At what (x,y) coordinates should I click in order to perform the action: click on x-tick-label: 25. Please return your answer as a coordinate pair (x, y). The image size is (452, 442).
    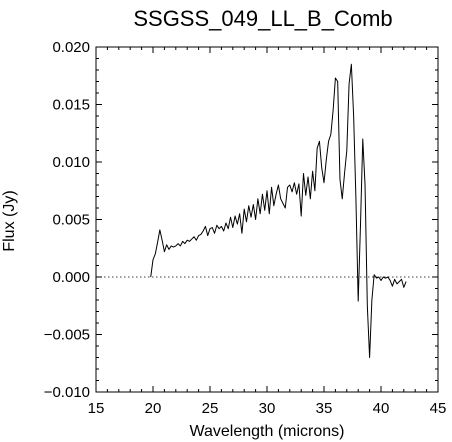
    Looking at the image, I should click on (210, 408).